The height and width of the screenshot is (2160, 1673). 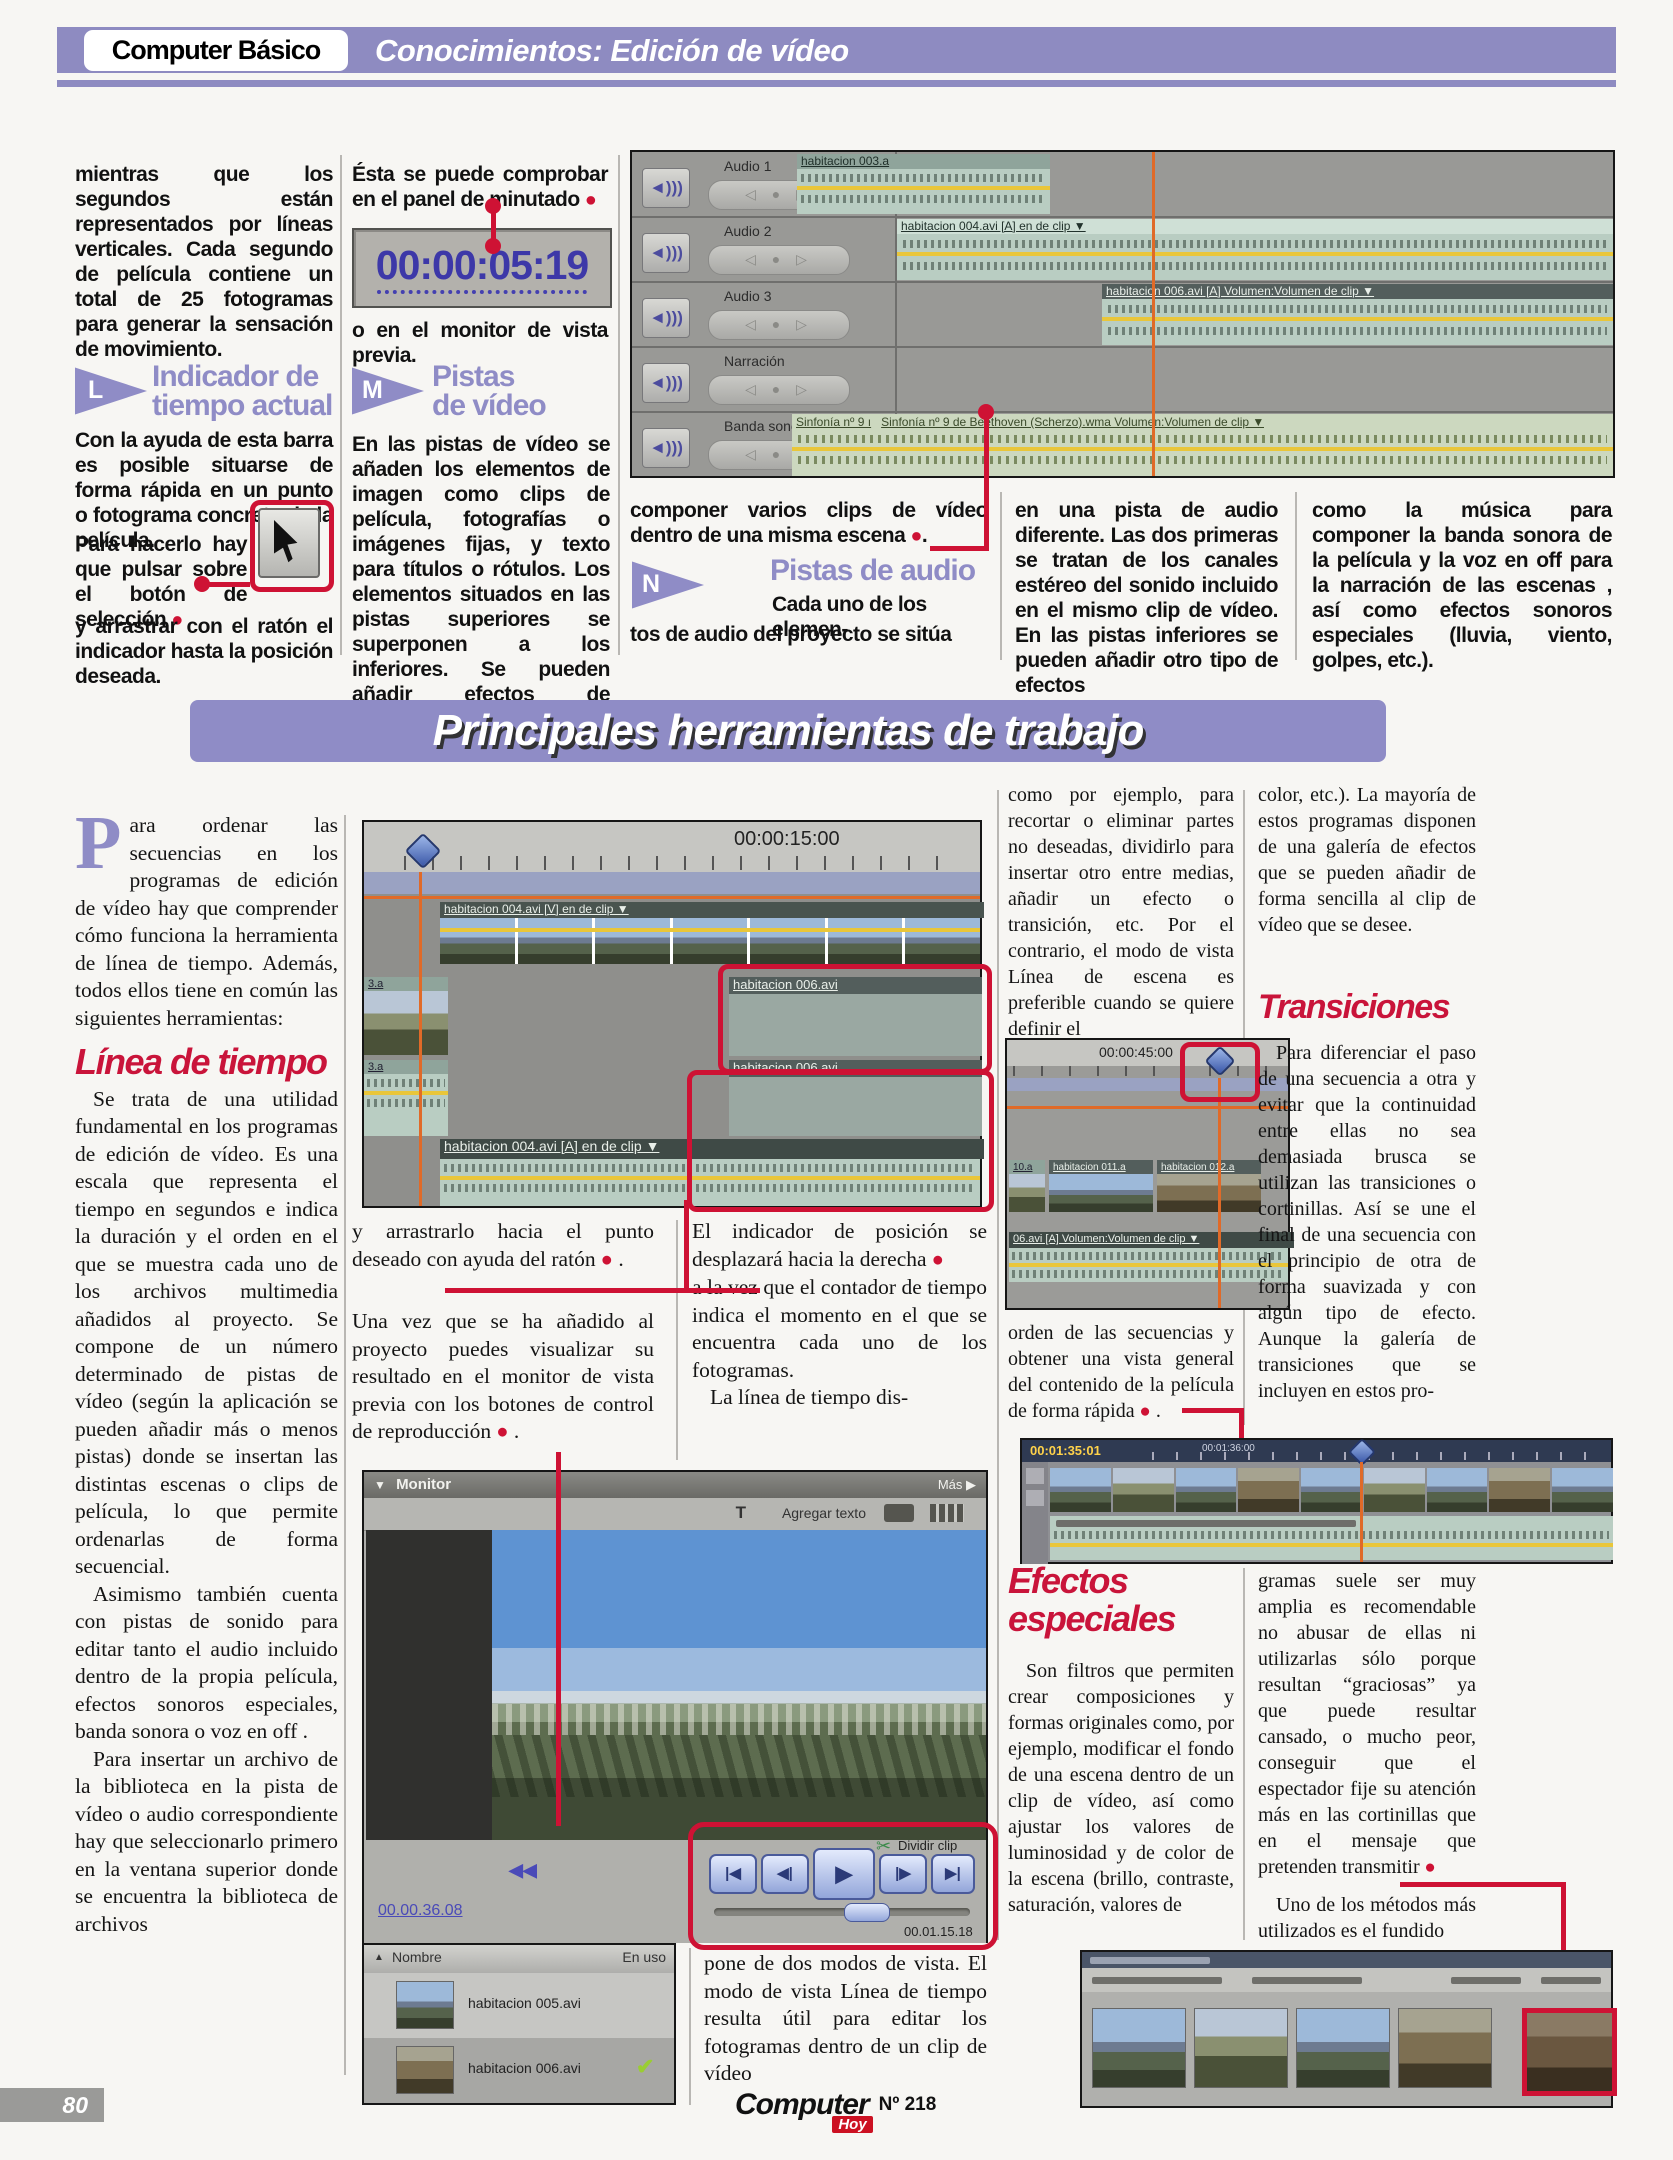 What do you see at coordinates (1209, 1167) in the screenshot?
I see `clip-label: habitacion 012.a` at bounding box center [1209, 1167].